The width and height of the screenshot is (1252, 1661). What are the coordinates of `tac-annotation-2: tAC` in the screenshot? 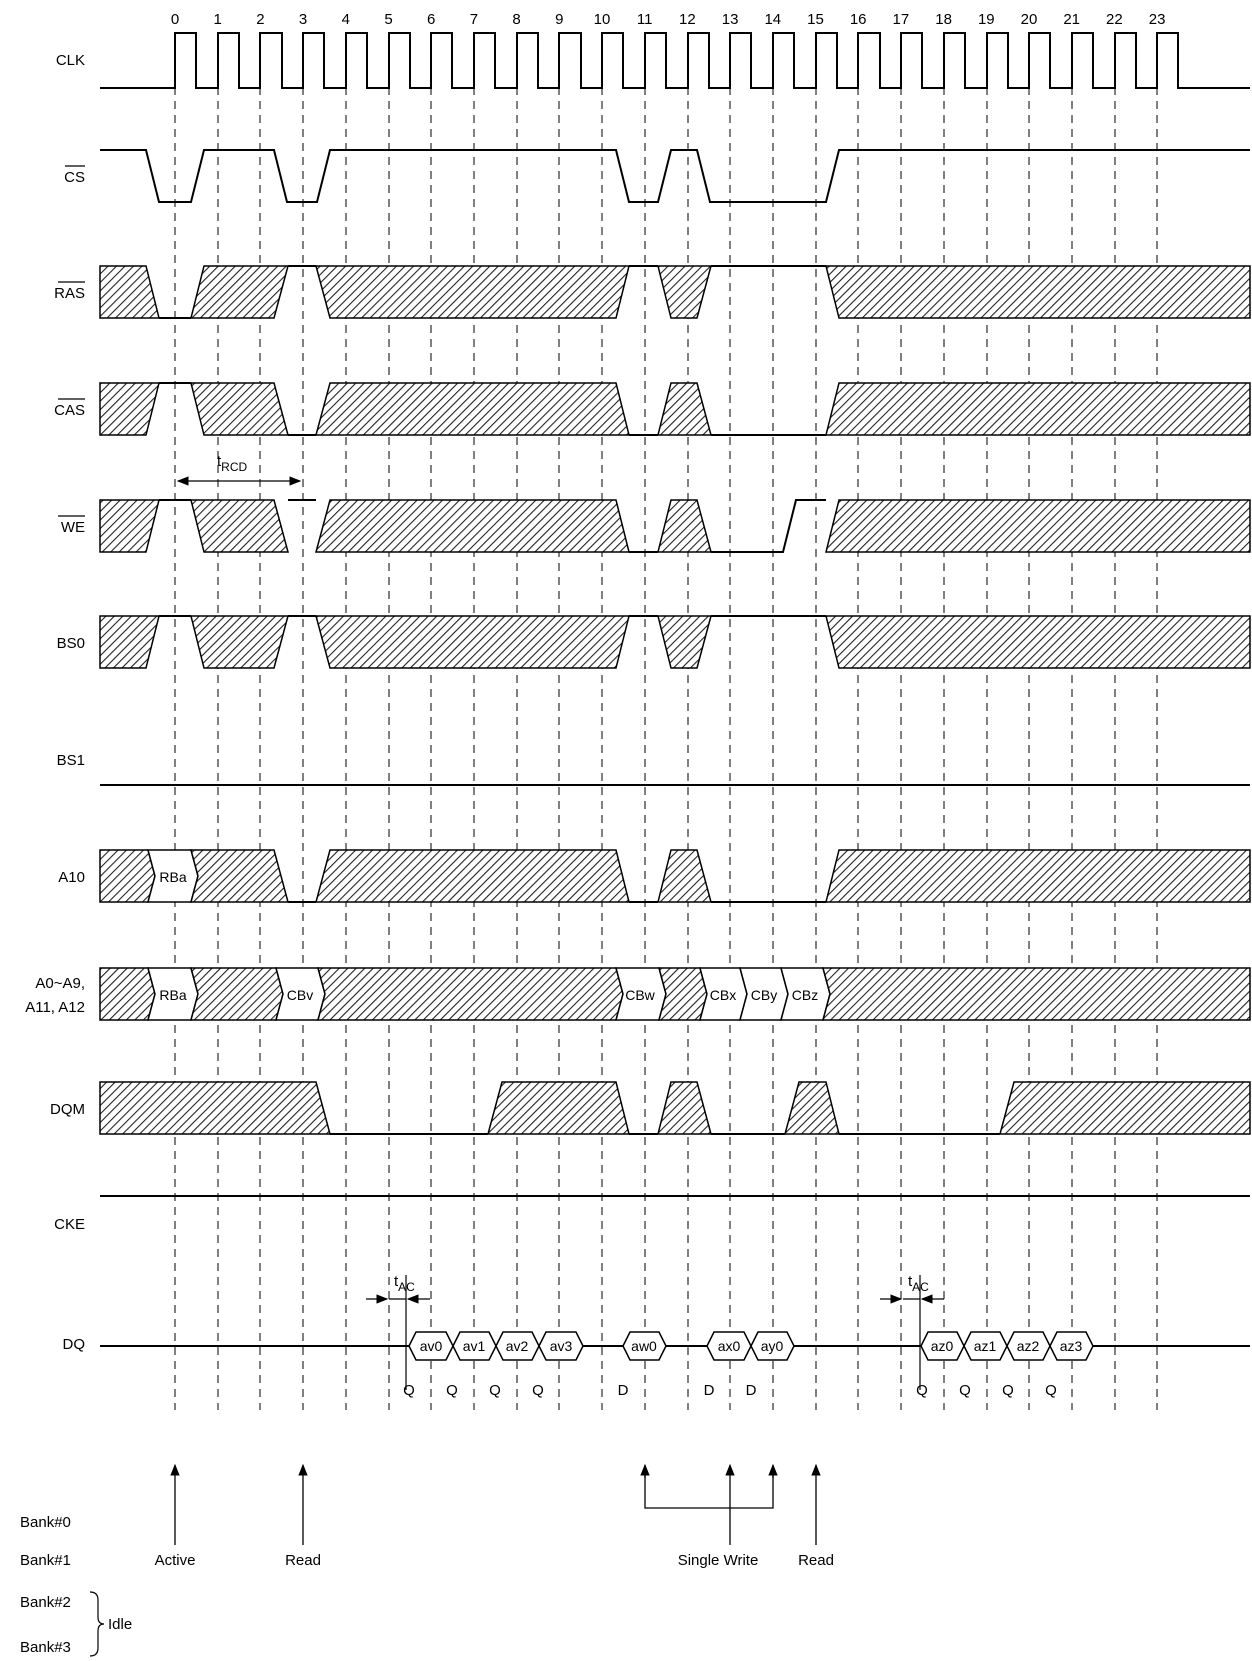 It's located at (912, 1288).